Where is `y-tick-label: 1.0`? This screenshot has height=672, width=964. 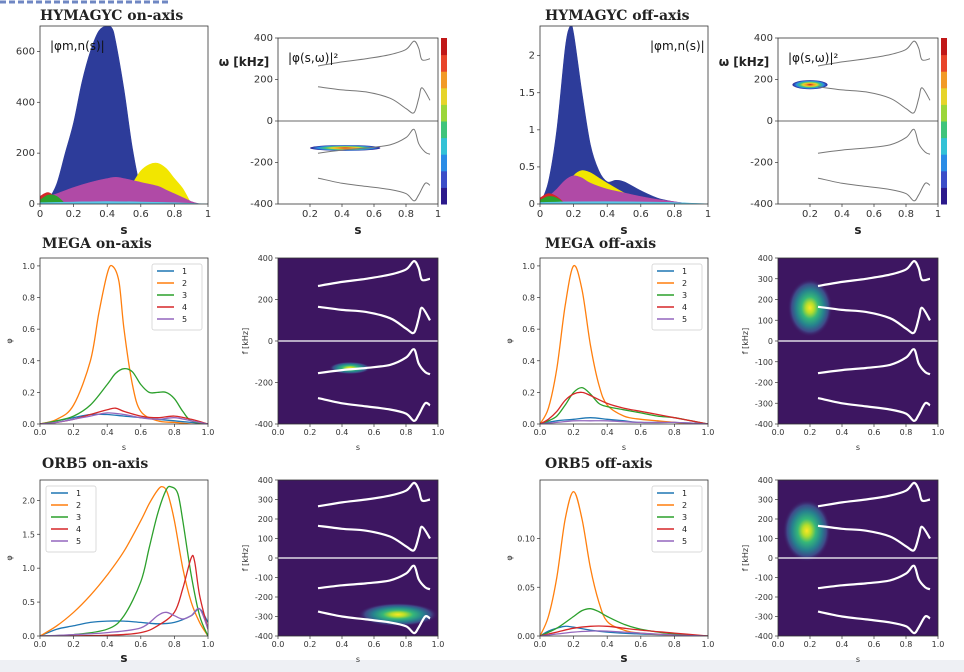
y-tick-label: 1.0 is located at coordinates (28, 266).